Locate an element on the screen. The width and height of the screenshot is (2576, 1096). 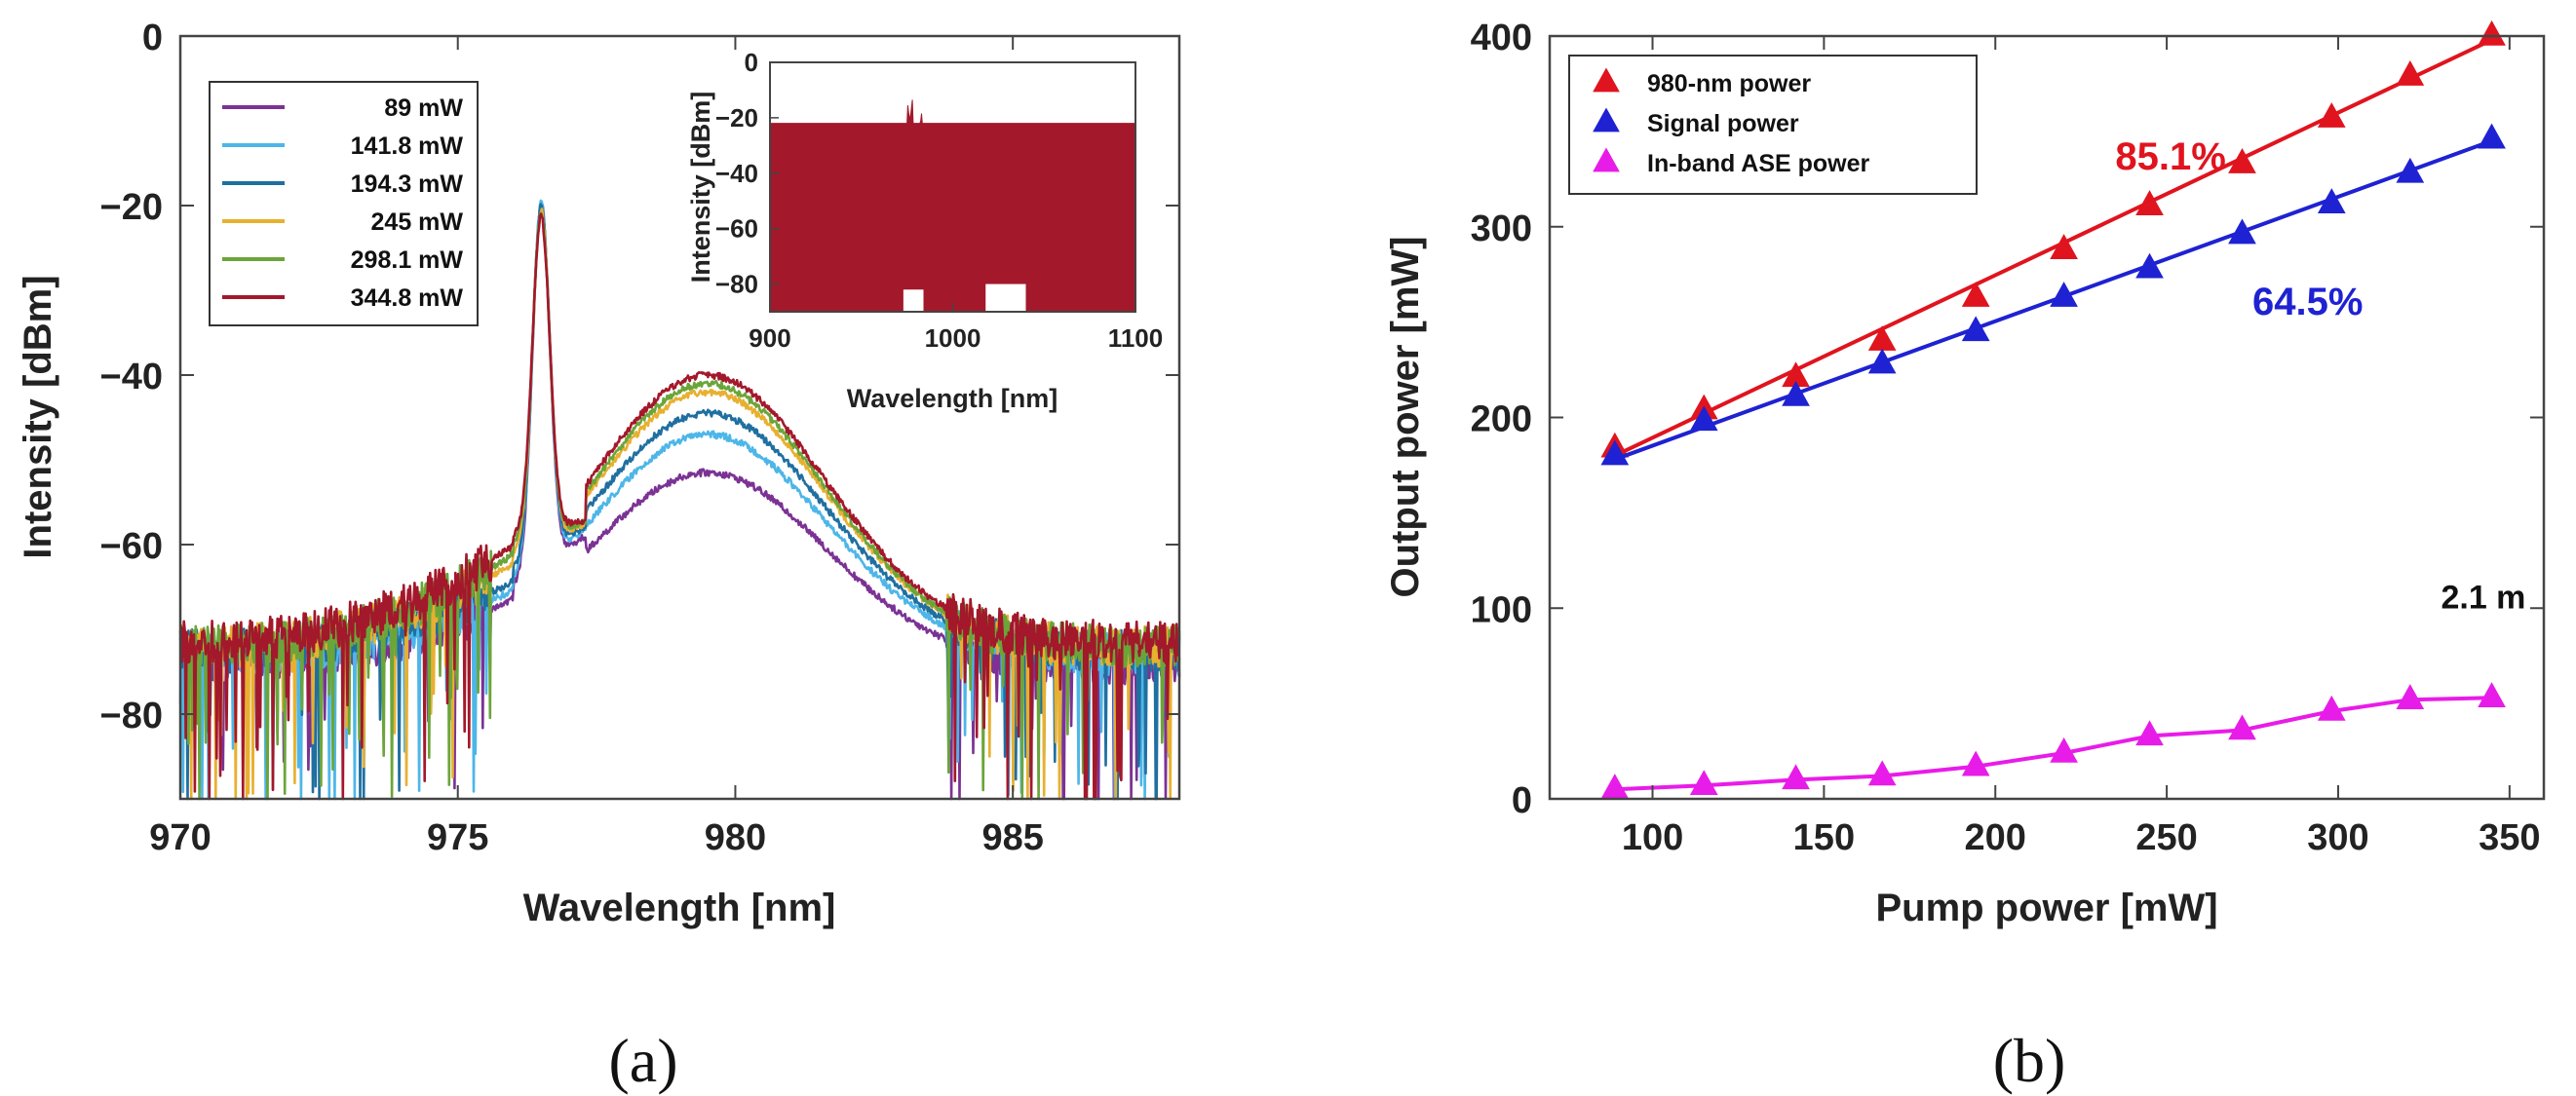
y-tick-label-b-1: 100 is located at coordinates (1501, 609).